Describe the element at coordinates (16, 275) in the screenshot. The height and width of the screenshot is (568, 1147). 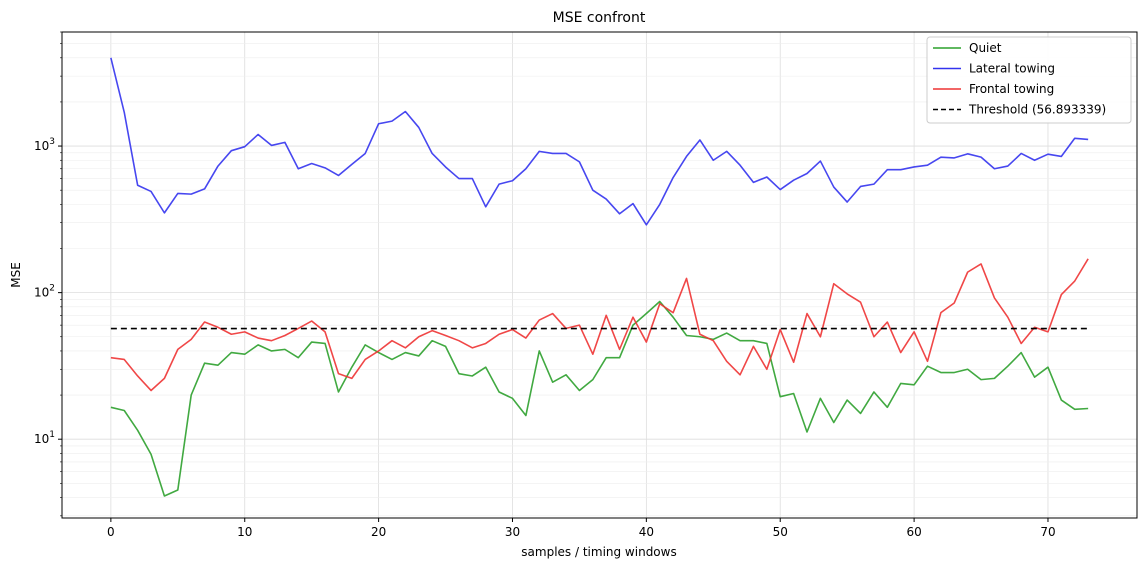
I see `y-axis-label: MSE` at that location.